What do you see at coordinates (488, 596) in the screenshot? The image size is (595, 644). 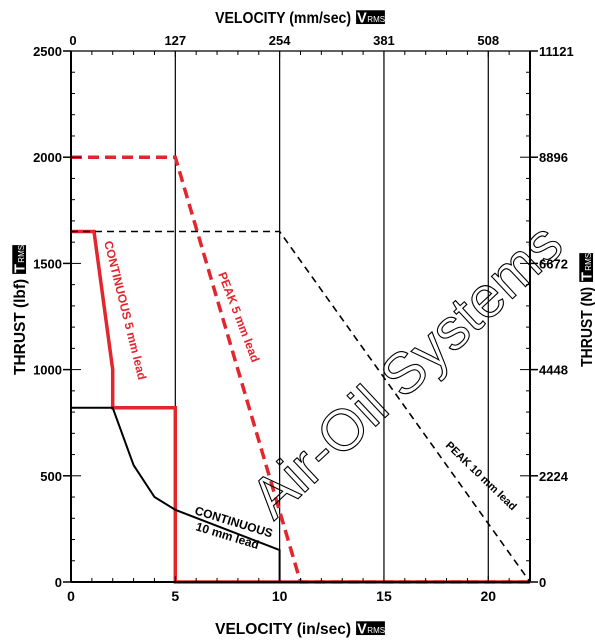 I see `x-tick-label: 20` at bounding box center [488, 596].